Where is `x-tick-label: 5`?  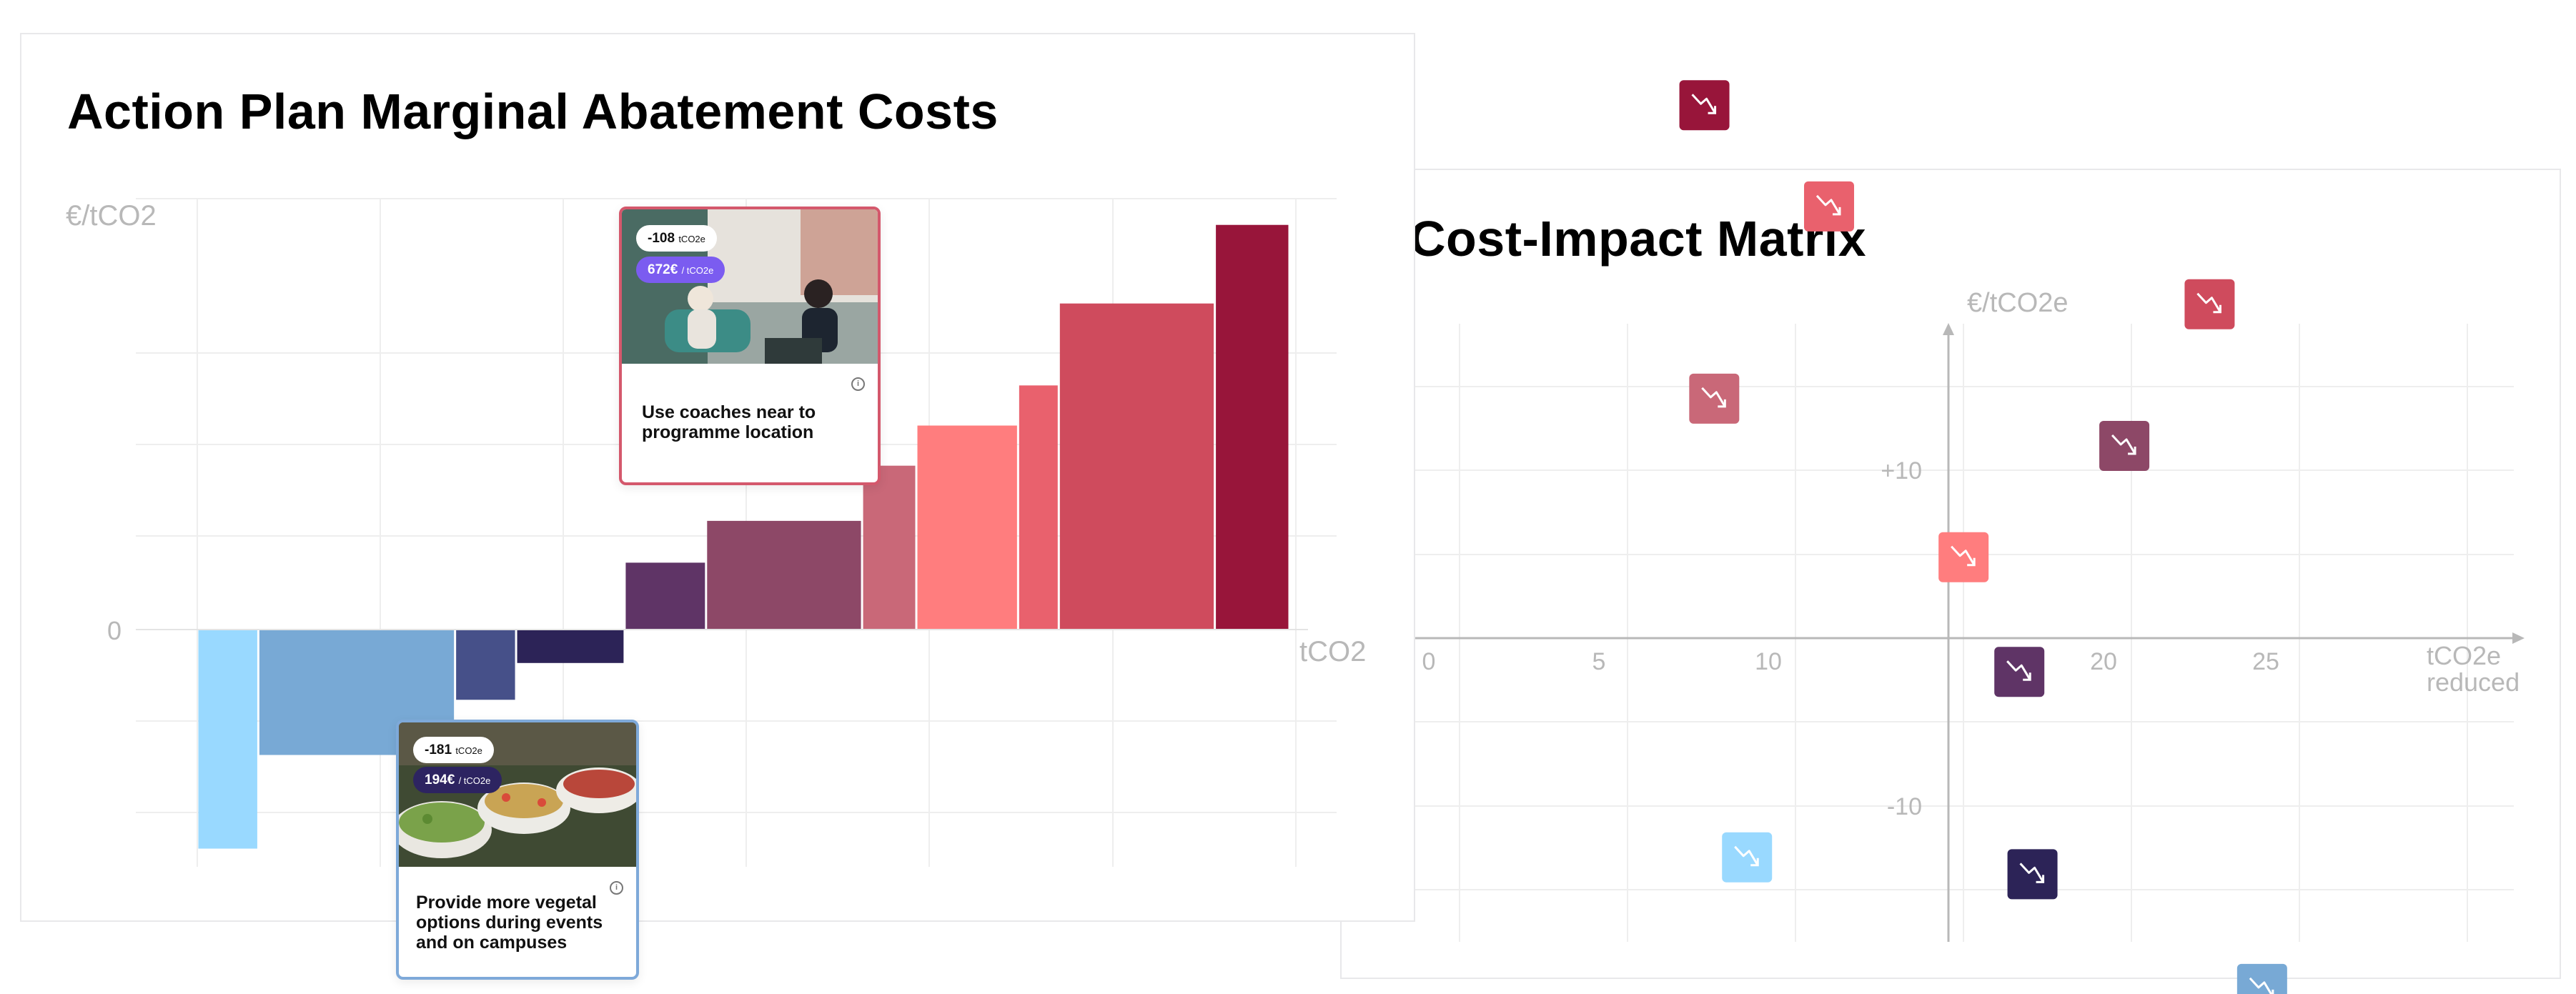
x-tick-label: 5 is located at coordinates (1599, 661).